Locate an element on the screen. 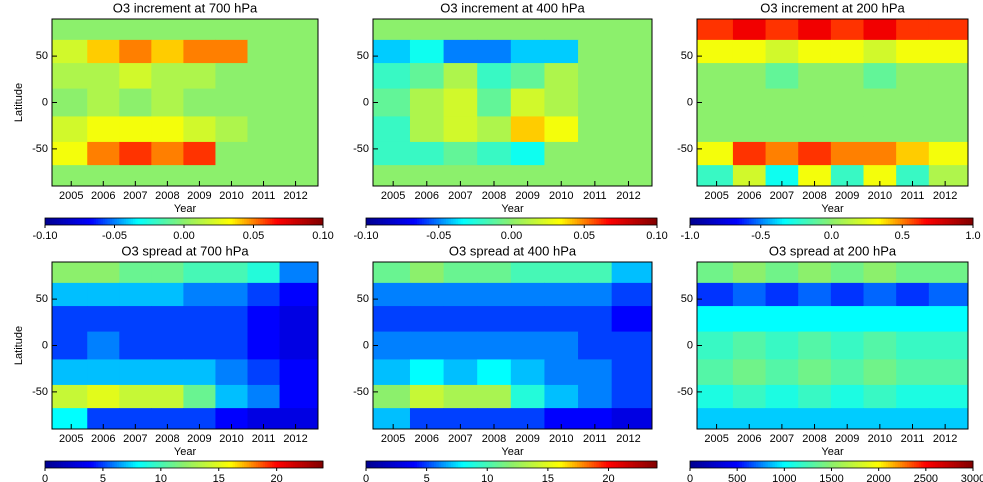 This screenshot has height=482, width=983. y-tick-label: 0 is located at coordinates (690, 345).